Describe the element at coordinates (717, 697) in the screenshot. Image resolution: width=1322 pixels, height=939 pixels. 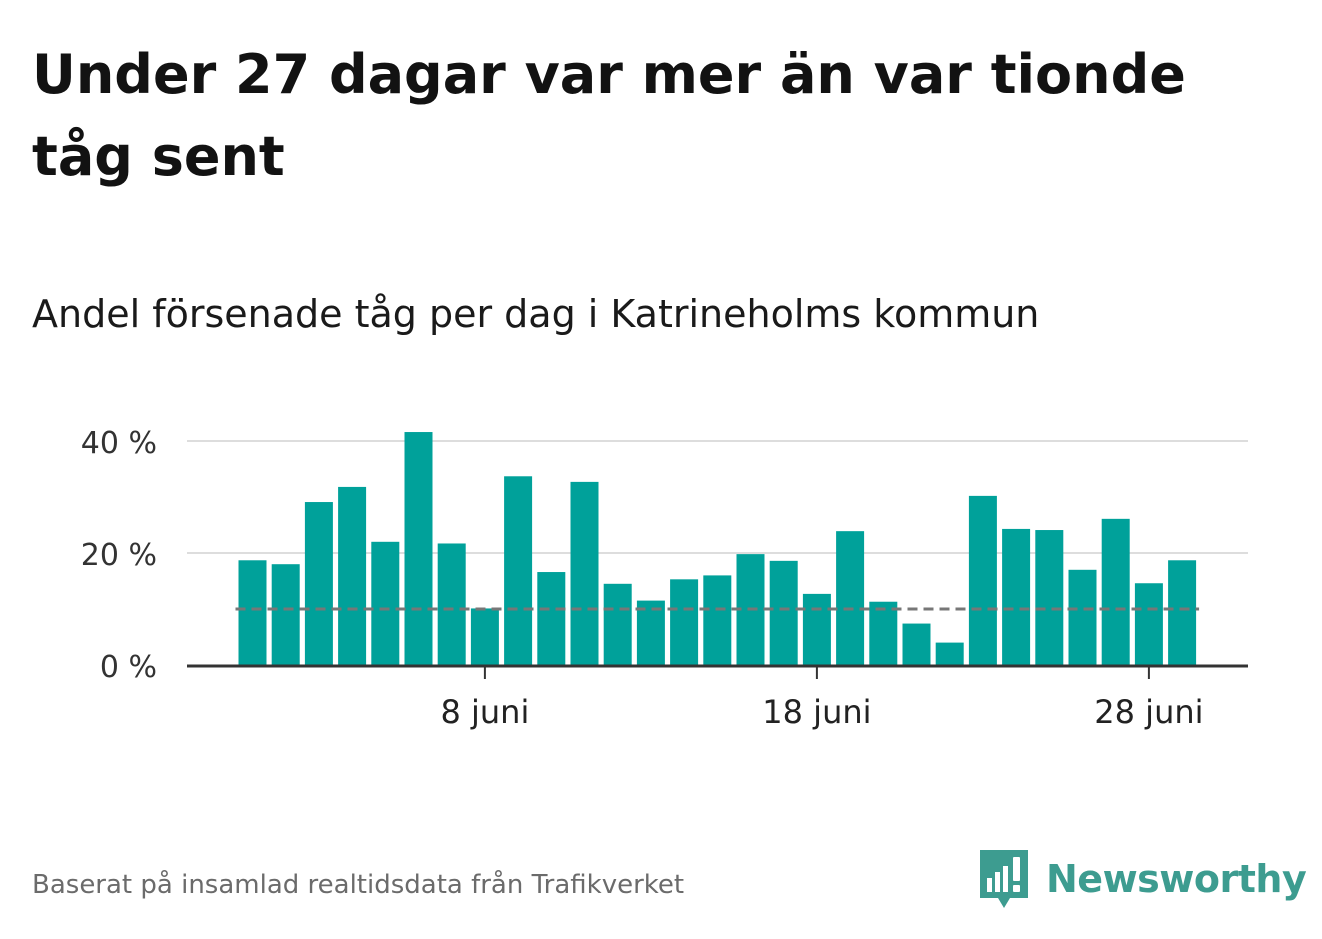
I see `x-axis: 8 juni 18 juni 28 juni` at that location.